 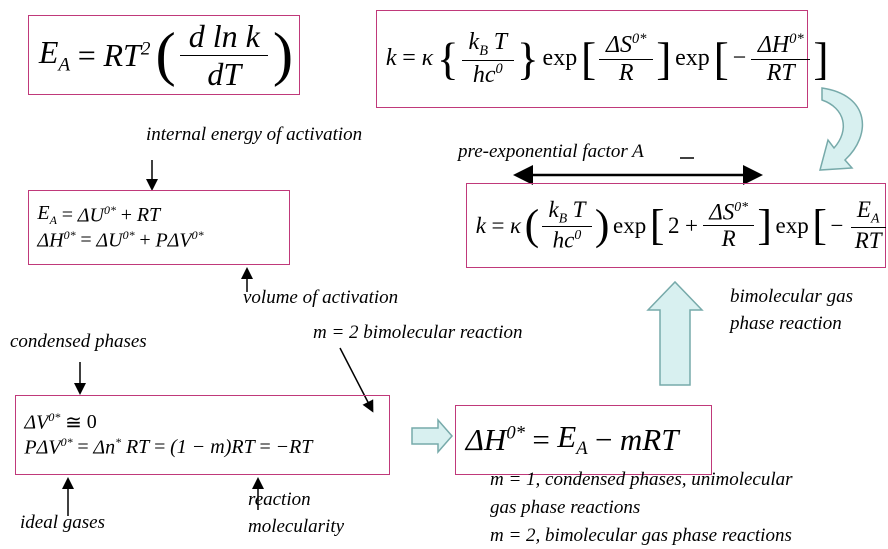 What do you see at coordinates (641, 535) in the screenshot?
I see `note: m = 2, bimolecular gas phase reactions` at bounding box center [641, 535].